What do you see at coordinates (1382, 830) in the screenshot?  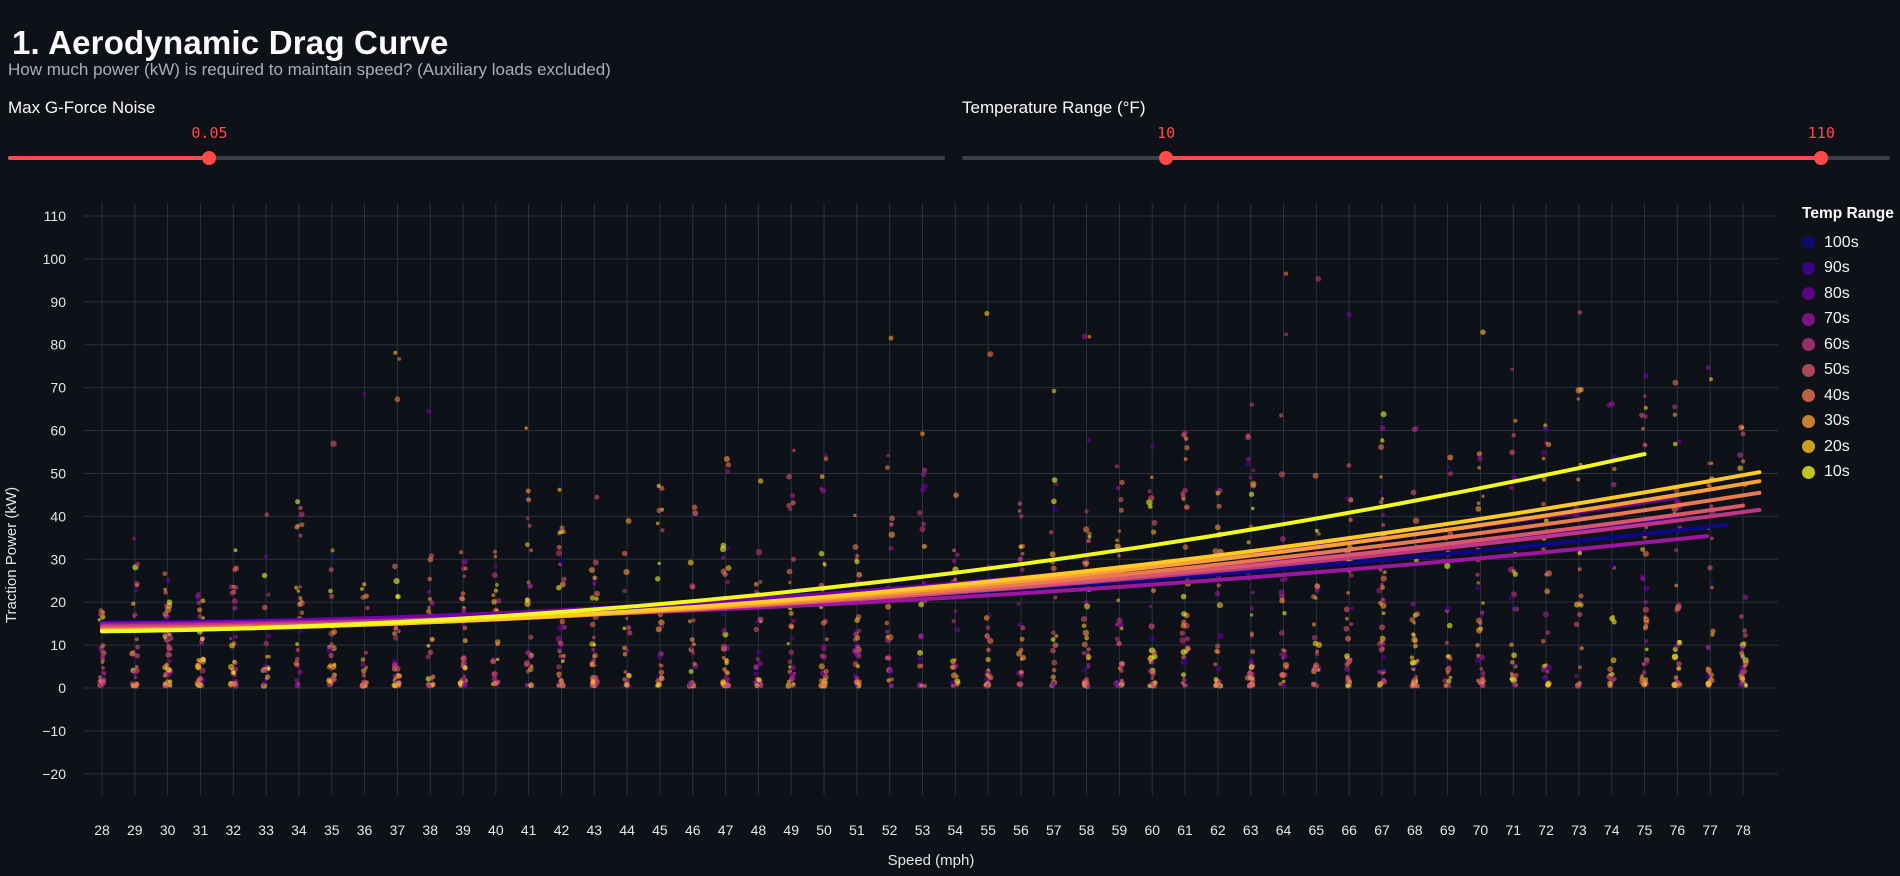 I see `svg-text: 67` at bounding box center [1382, 830].